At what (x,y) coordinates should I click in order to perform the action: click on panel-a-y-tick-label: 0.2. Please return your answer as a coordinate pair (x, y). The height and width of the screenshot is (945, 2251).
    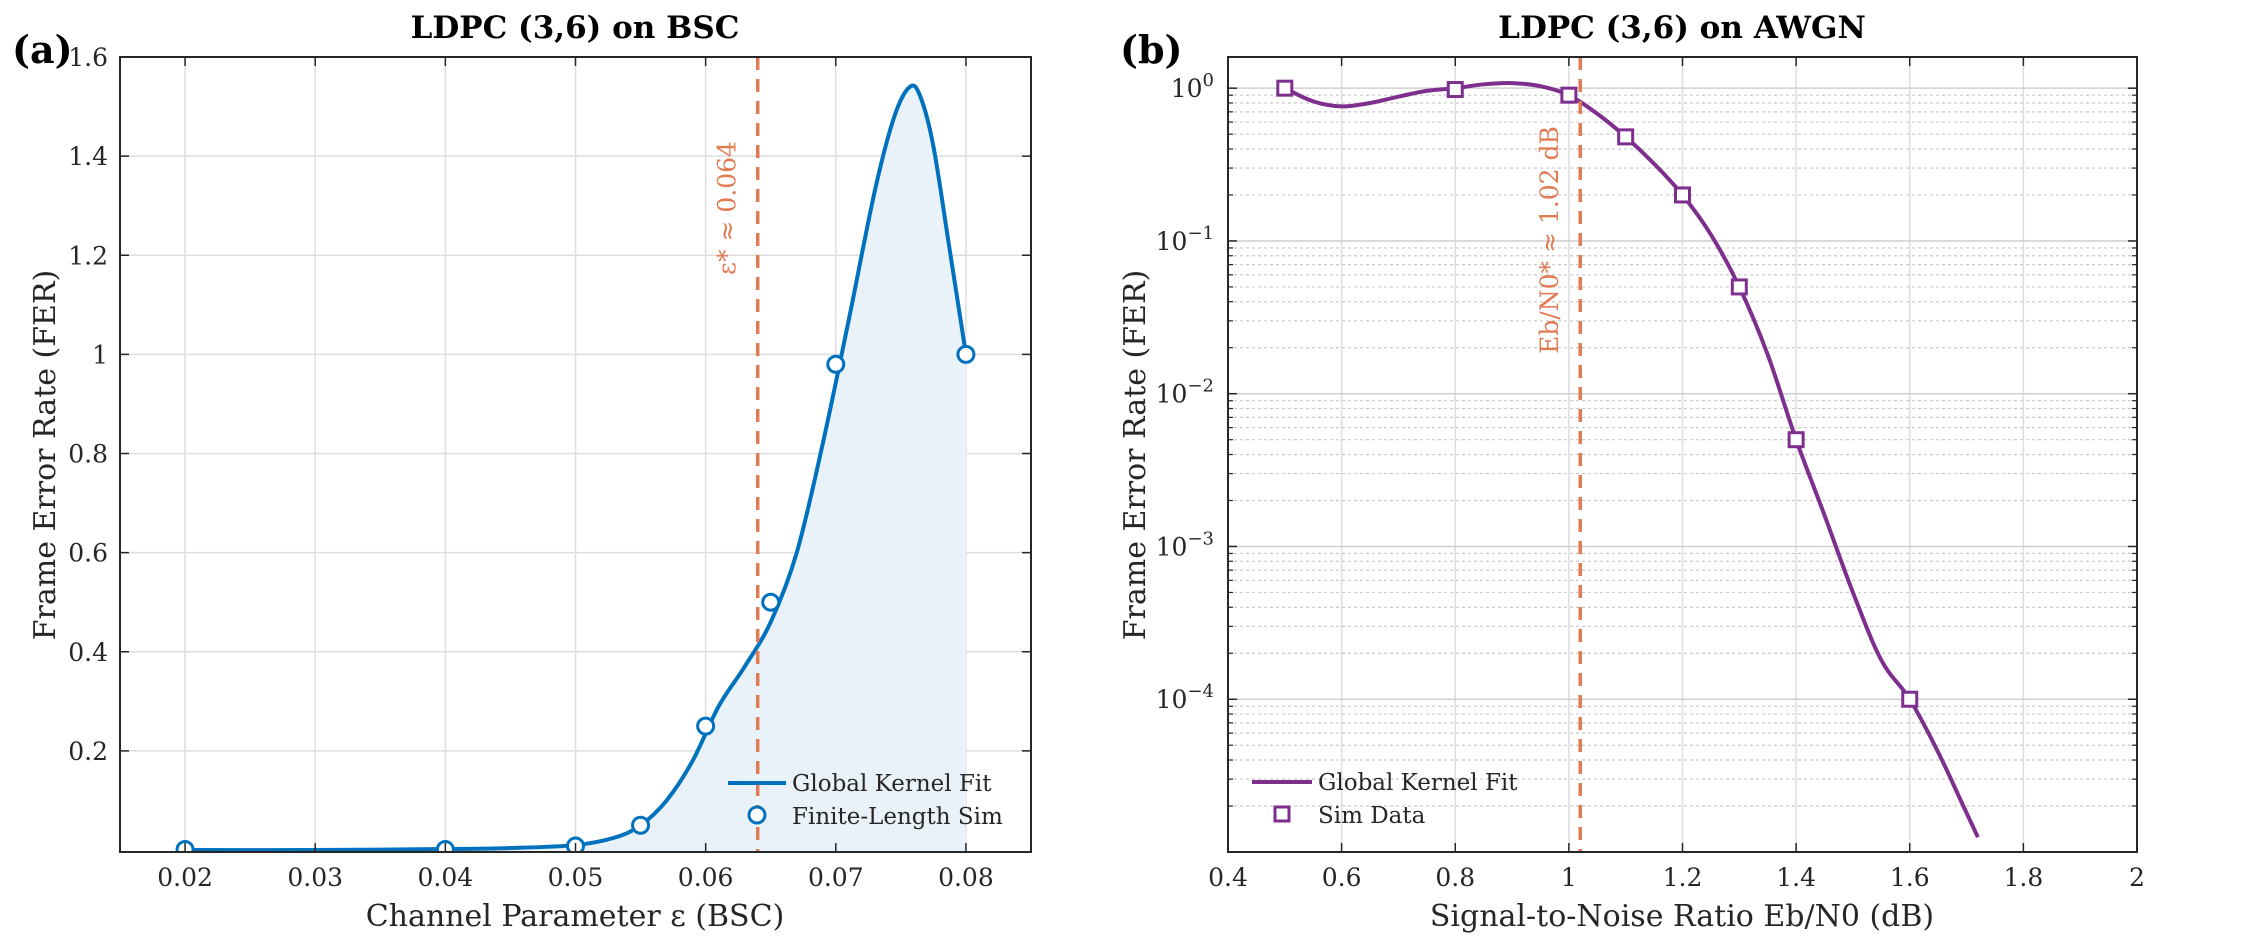
    Looking at the image, I should click on (88, 751).